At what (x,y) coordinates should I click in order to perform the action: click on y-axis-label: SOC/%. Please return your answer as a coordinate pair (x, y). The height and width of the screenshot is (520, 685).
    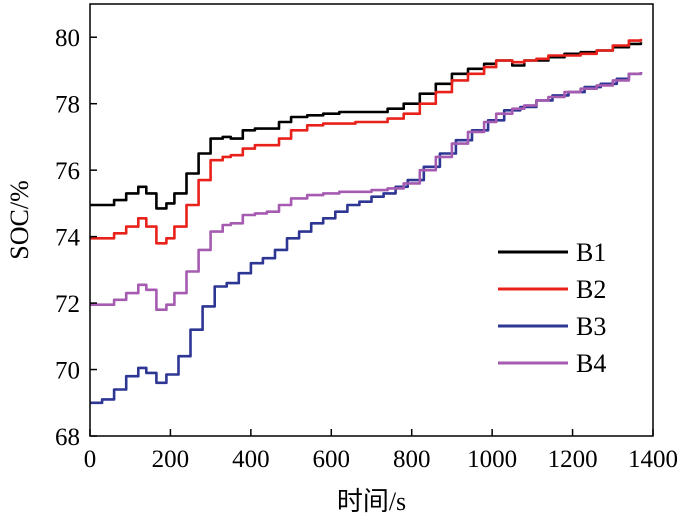
    Looking at the image, I should click on (19, 219).